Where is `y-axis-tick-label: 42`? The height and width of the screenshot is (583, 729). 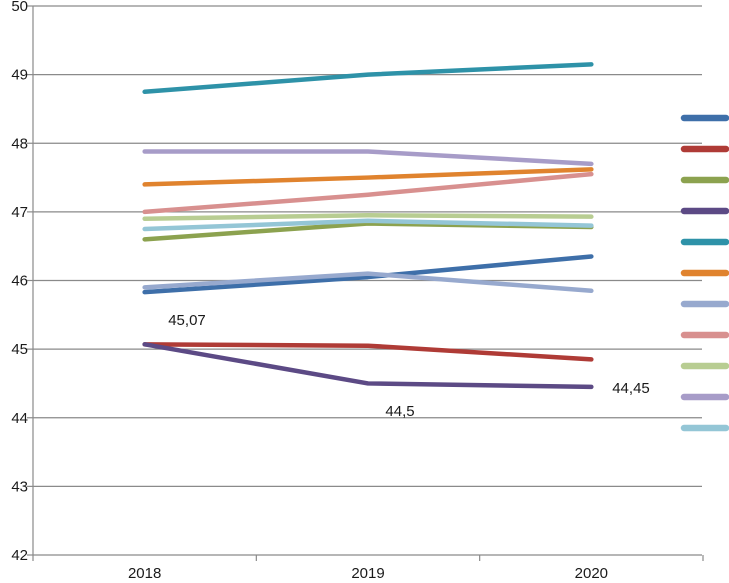 y-axis-tick-label: 42 is located at coordinates (19, 555).